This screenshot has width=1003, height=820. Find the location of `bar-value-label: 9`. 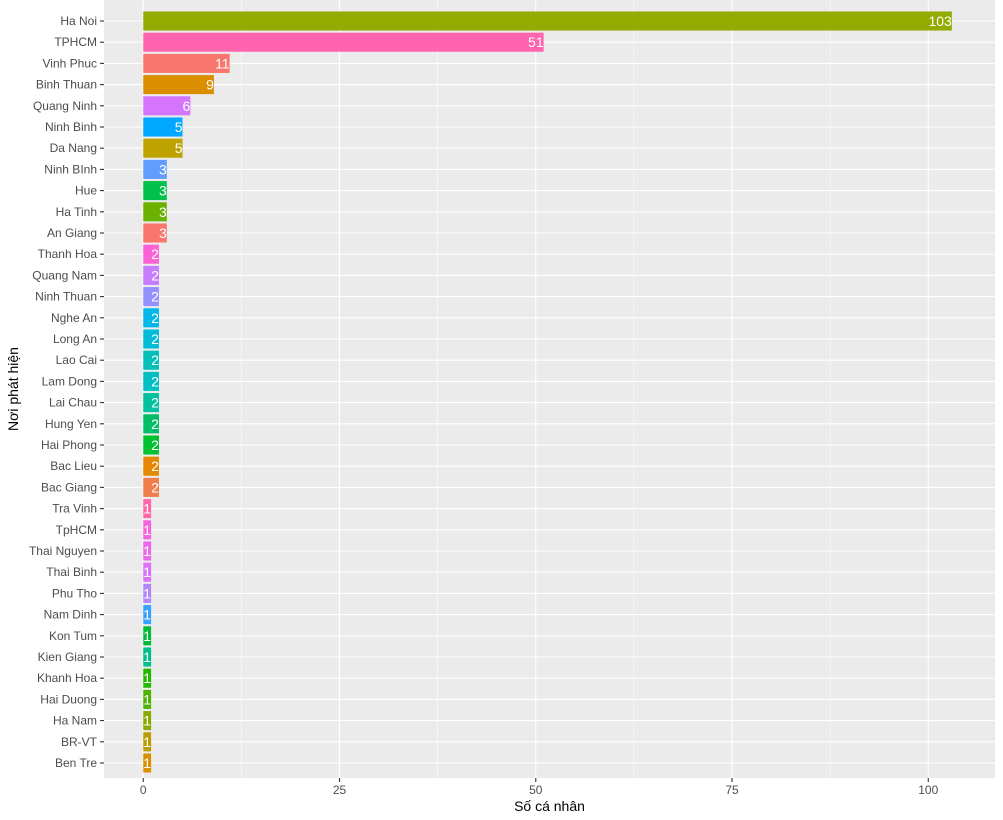

bar-value-label: 9 is located at coordinates (210, 85).